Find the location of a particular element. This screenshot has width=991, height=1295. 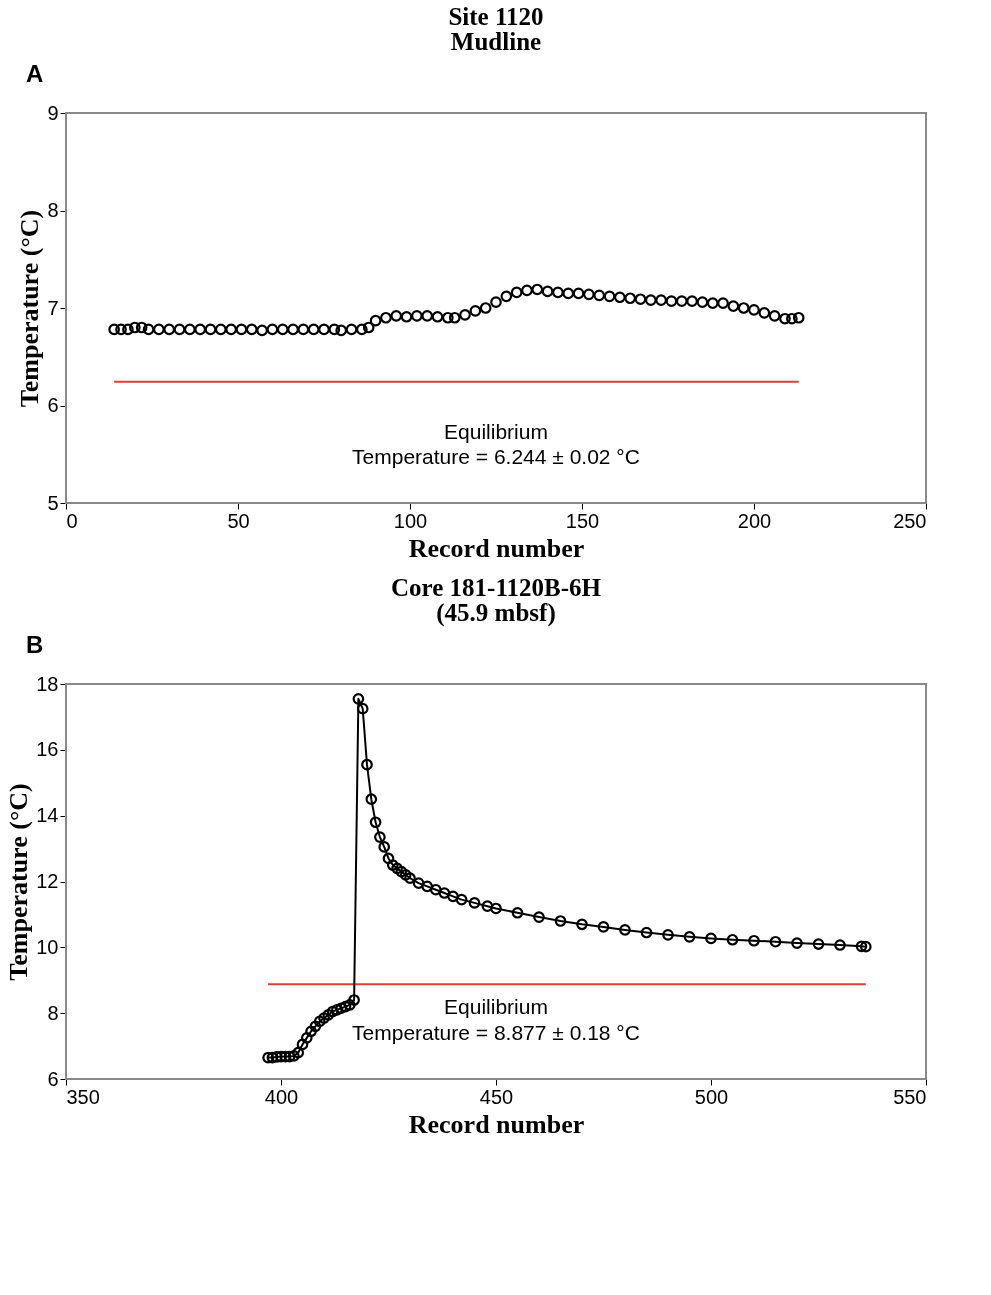

x-tick-label: 200 is located at coordinates (754, 520).